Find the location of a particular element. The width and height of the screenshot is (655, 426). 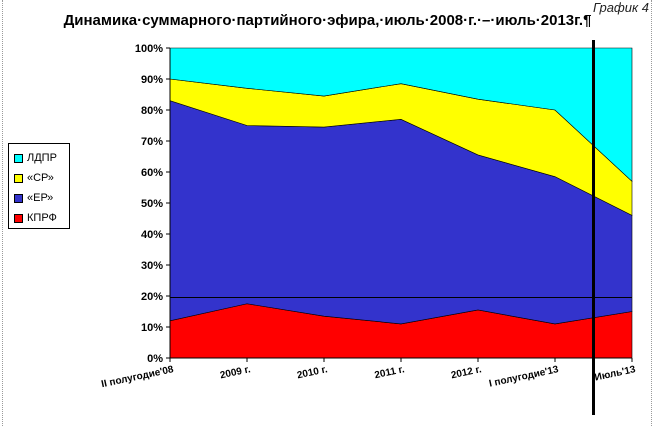

legend-label: «ЕР» is located at coordinates (40, 198).